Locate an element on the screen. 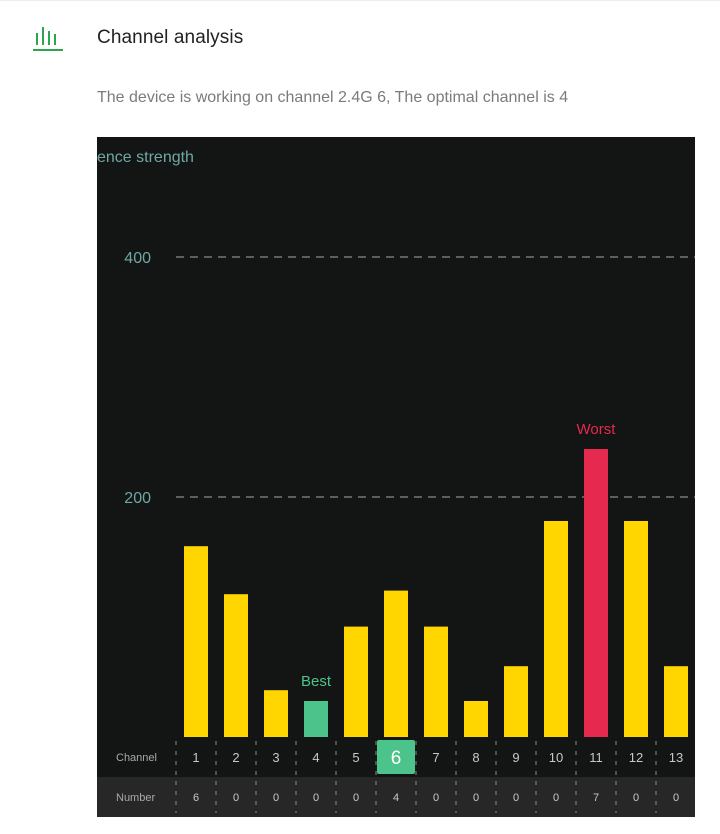  worst-channel-label: Worst is located at coordinates (597, 429).